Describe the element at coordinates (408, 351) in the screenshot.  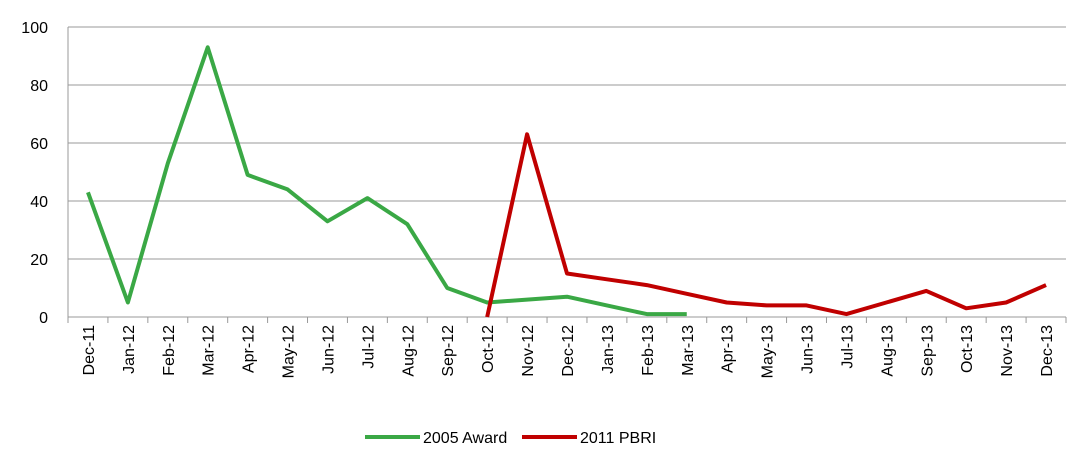
I see `x-tick-label: Aug-12` at that location.